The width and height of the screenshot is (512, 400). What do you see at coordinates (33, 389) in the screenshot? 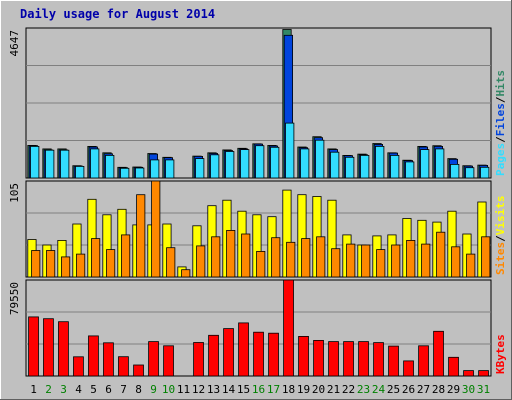
I see `day-label-1: 1` at bounding box center [33, 389].